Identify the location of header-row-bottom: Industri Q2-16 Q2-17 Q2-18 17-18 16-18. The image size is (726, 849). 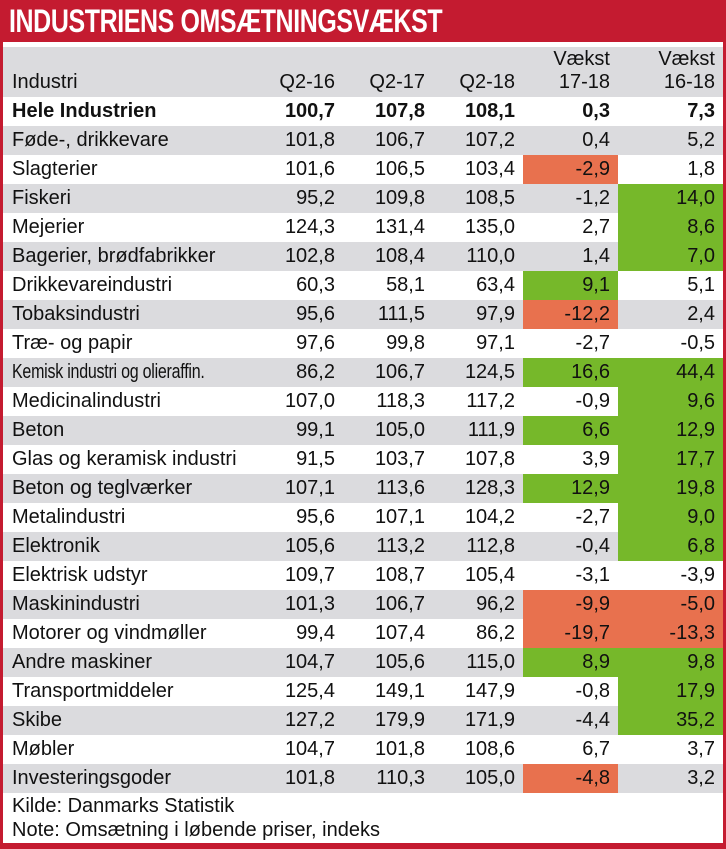
(363, 84).